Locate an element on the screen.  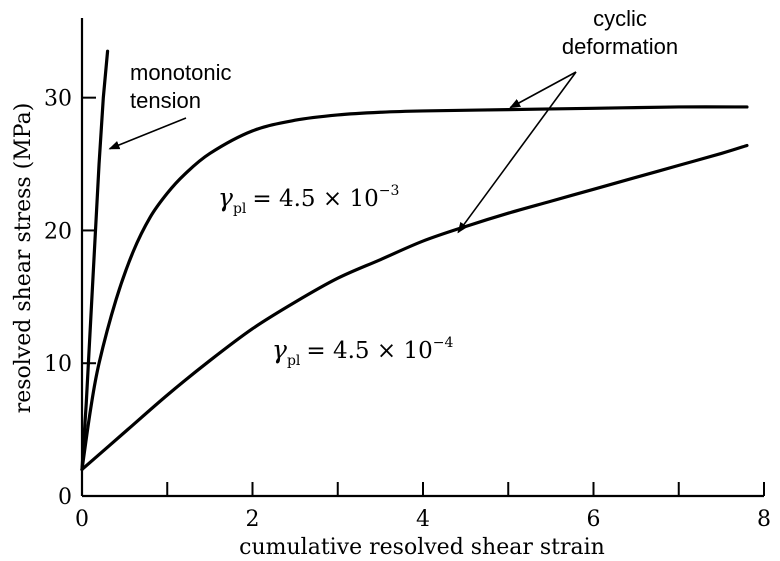
annotation-monotonic-line1: monotonic is located at coordinates (181, 72).